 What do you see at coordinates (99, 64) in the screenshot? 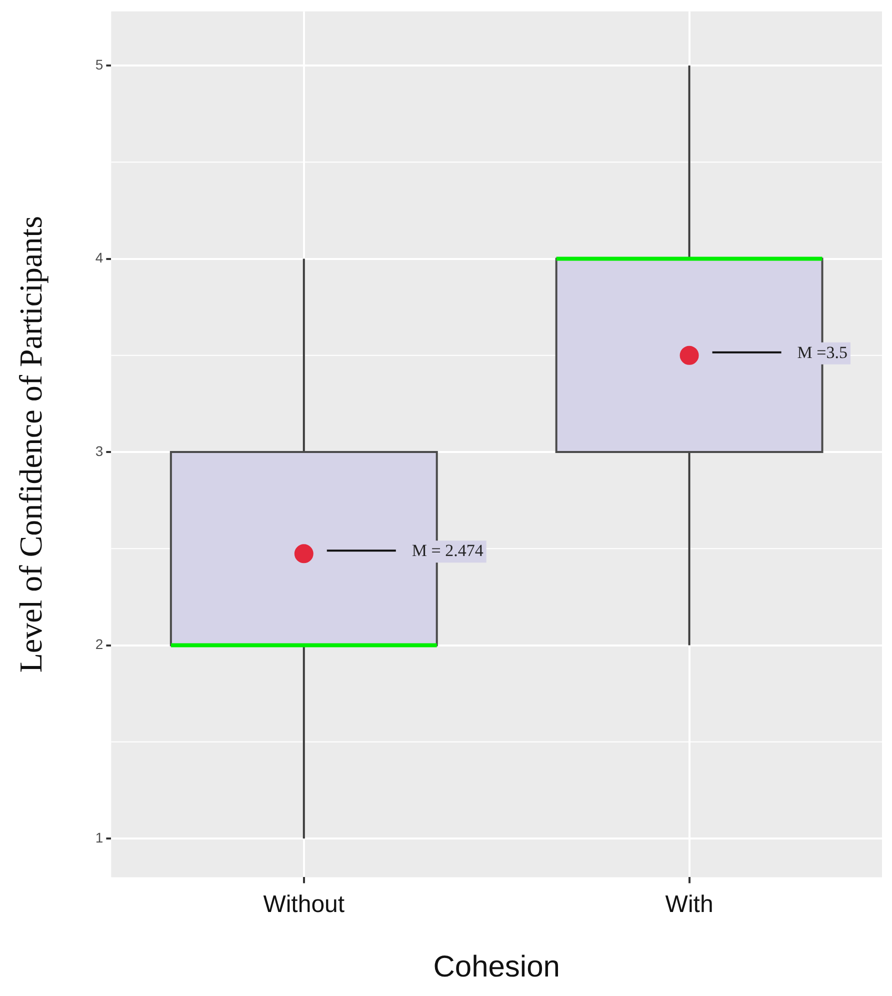
I see `y-tick-label: 5` at bounding box center [99, 64].